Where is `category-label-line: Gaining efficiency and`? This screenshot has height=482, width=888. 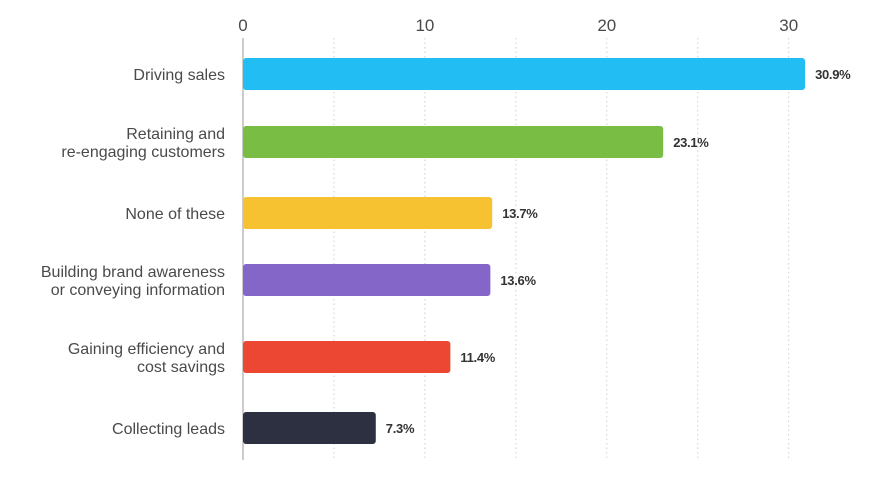 category-label-line: Gaining efficiency and is located at coordinates (146, 349).